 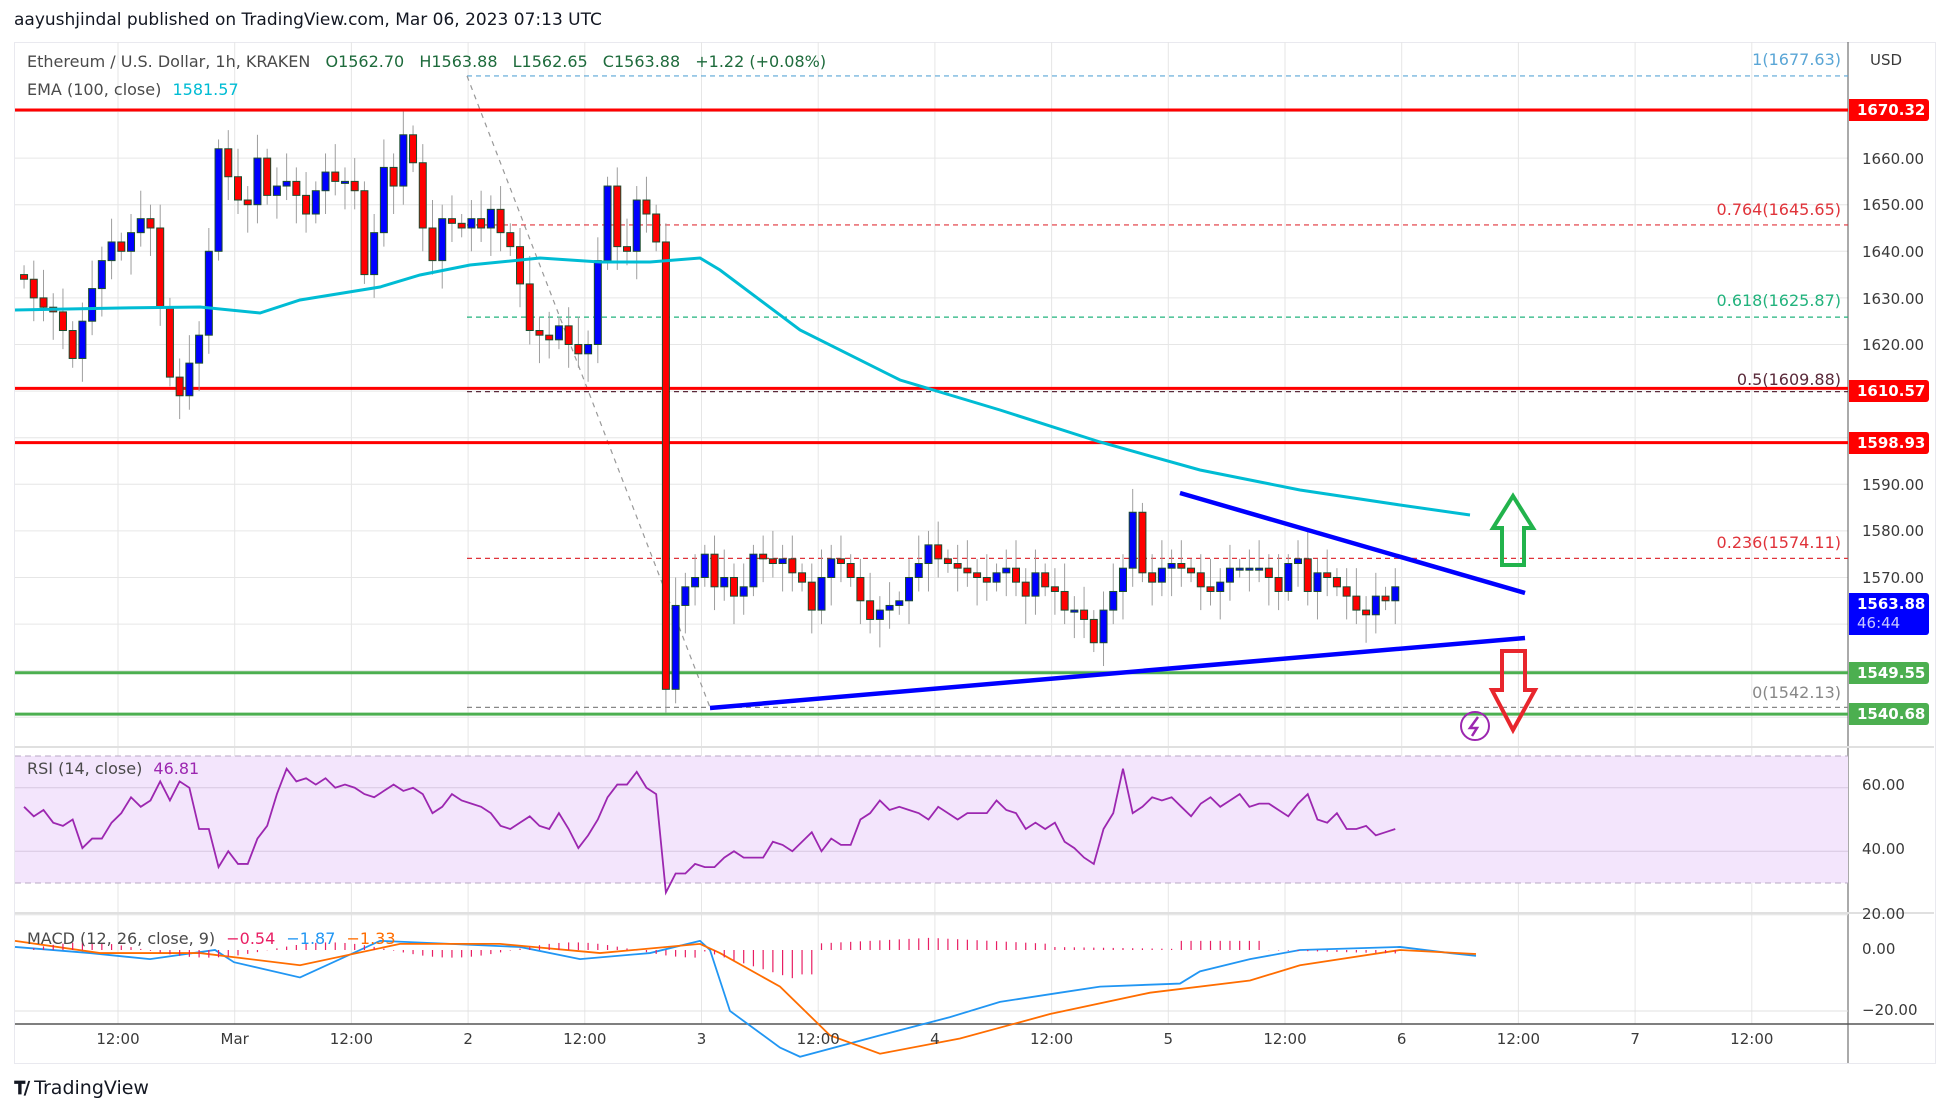 I want to click on rsi-label: RSI (14, close), so click(x=85, y=768).